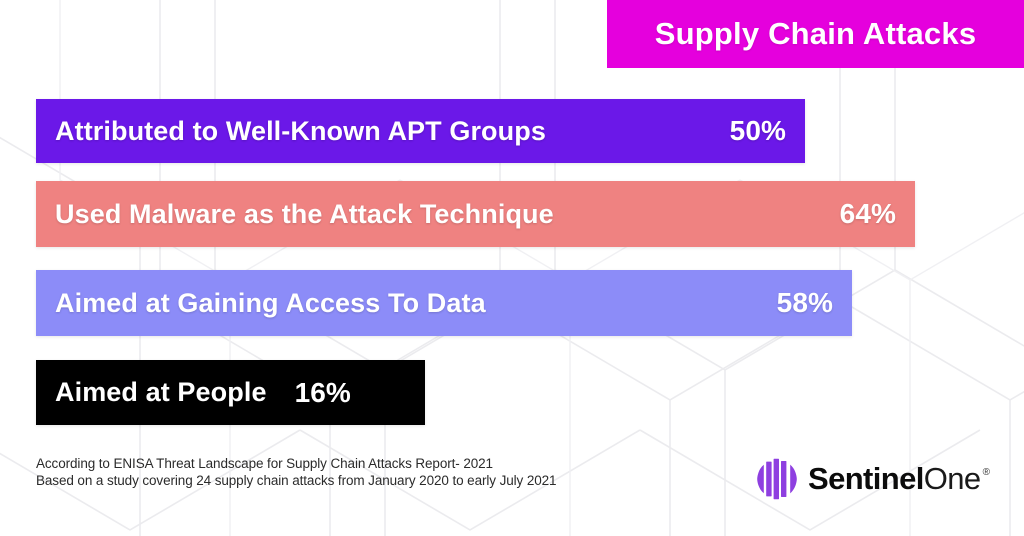 This screenshot has height=536, width=1024. I want to click on stat-bar-row: Used Malware as the Attack Technique 64%, so click(475, 214).